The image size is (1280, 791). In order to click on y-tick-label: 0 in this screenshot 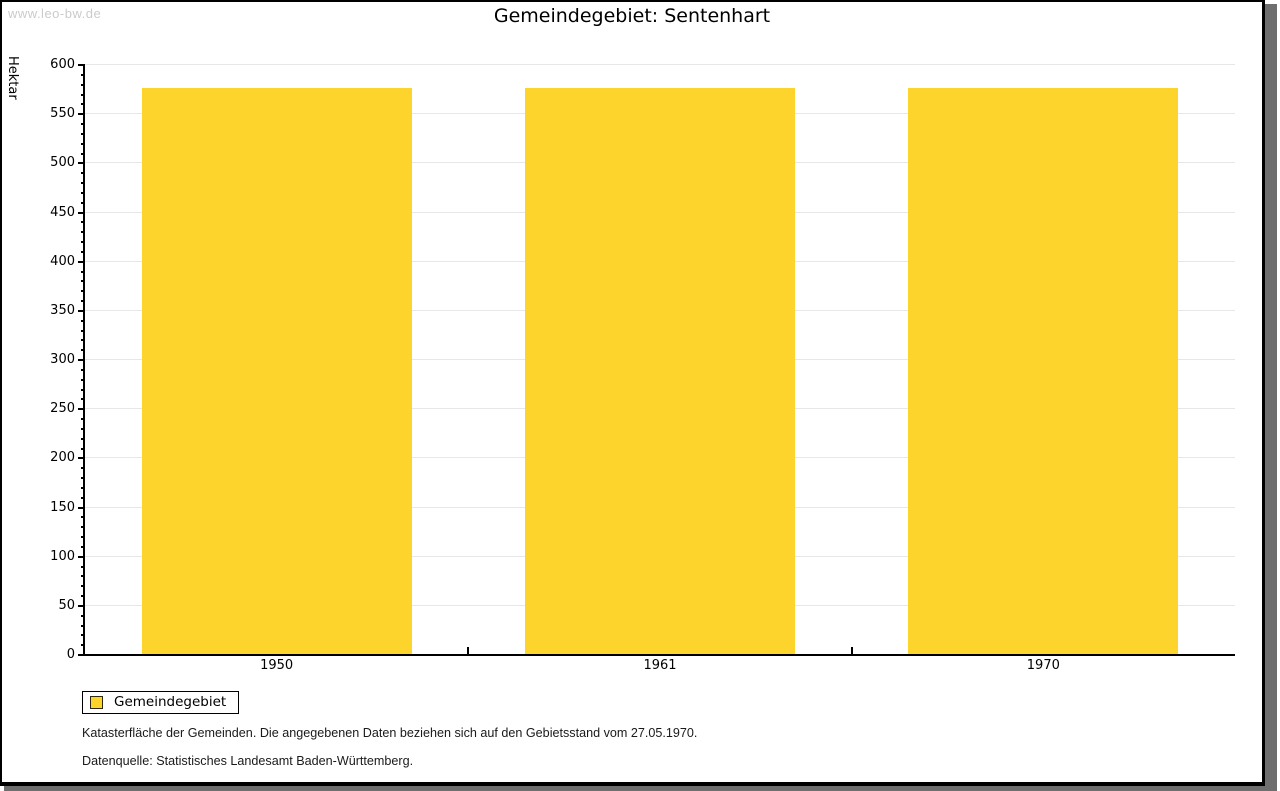, I will do `click(70, 654)`.